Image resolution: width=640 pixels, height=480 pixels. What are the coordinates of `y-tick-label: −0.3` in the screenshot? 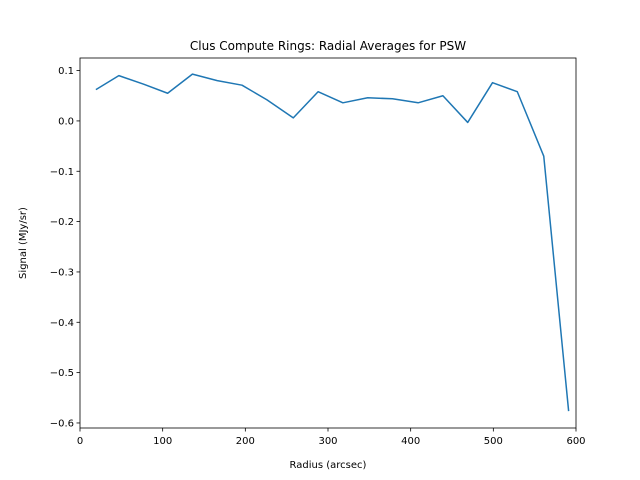 It's located at (62, 272).